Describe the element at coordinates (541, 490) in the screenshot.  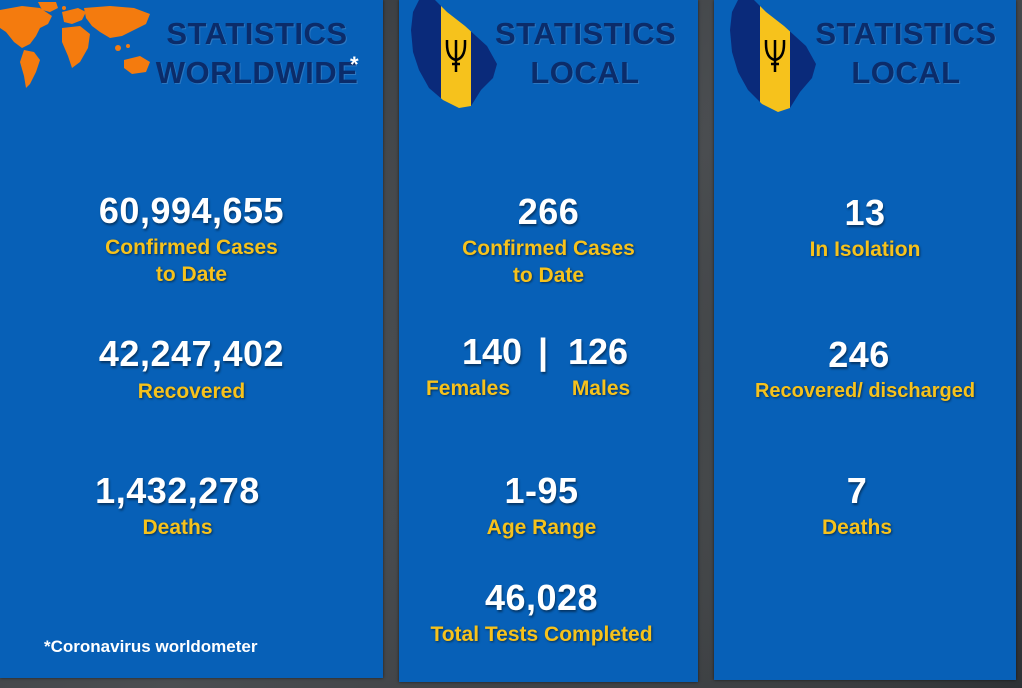
I see `age-range-value: 1-95` at that location.